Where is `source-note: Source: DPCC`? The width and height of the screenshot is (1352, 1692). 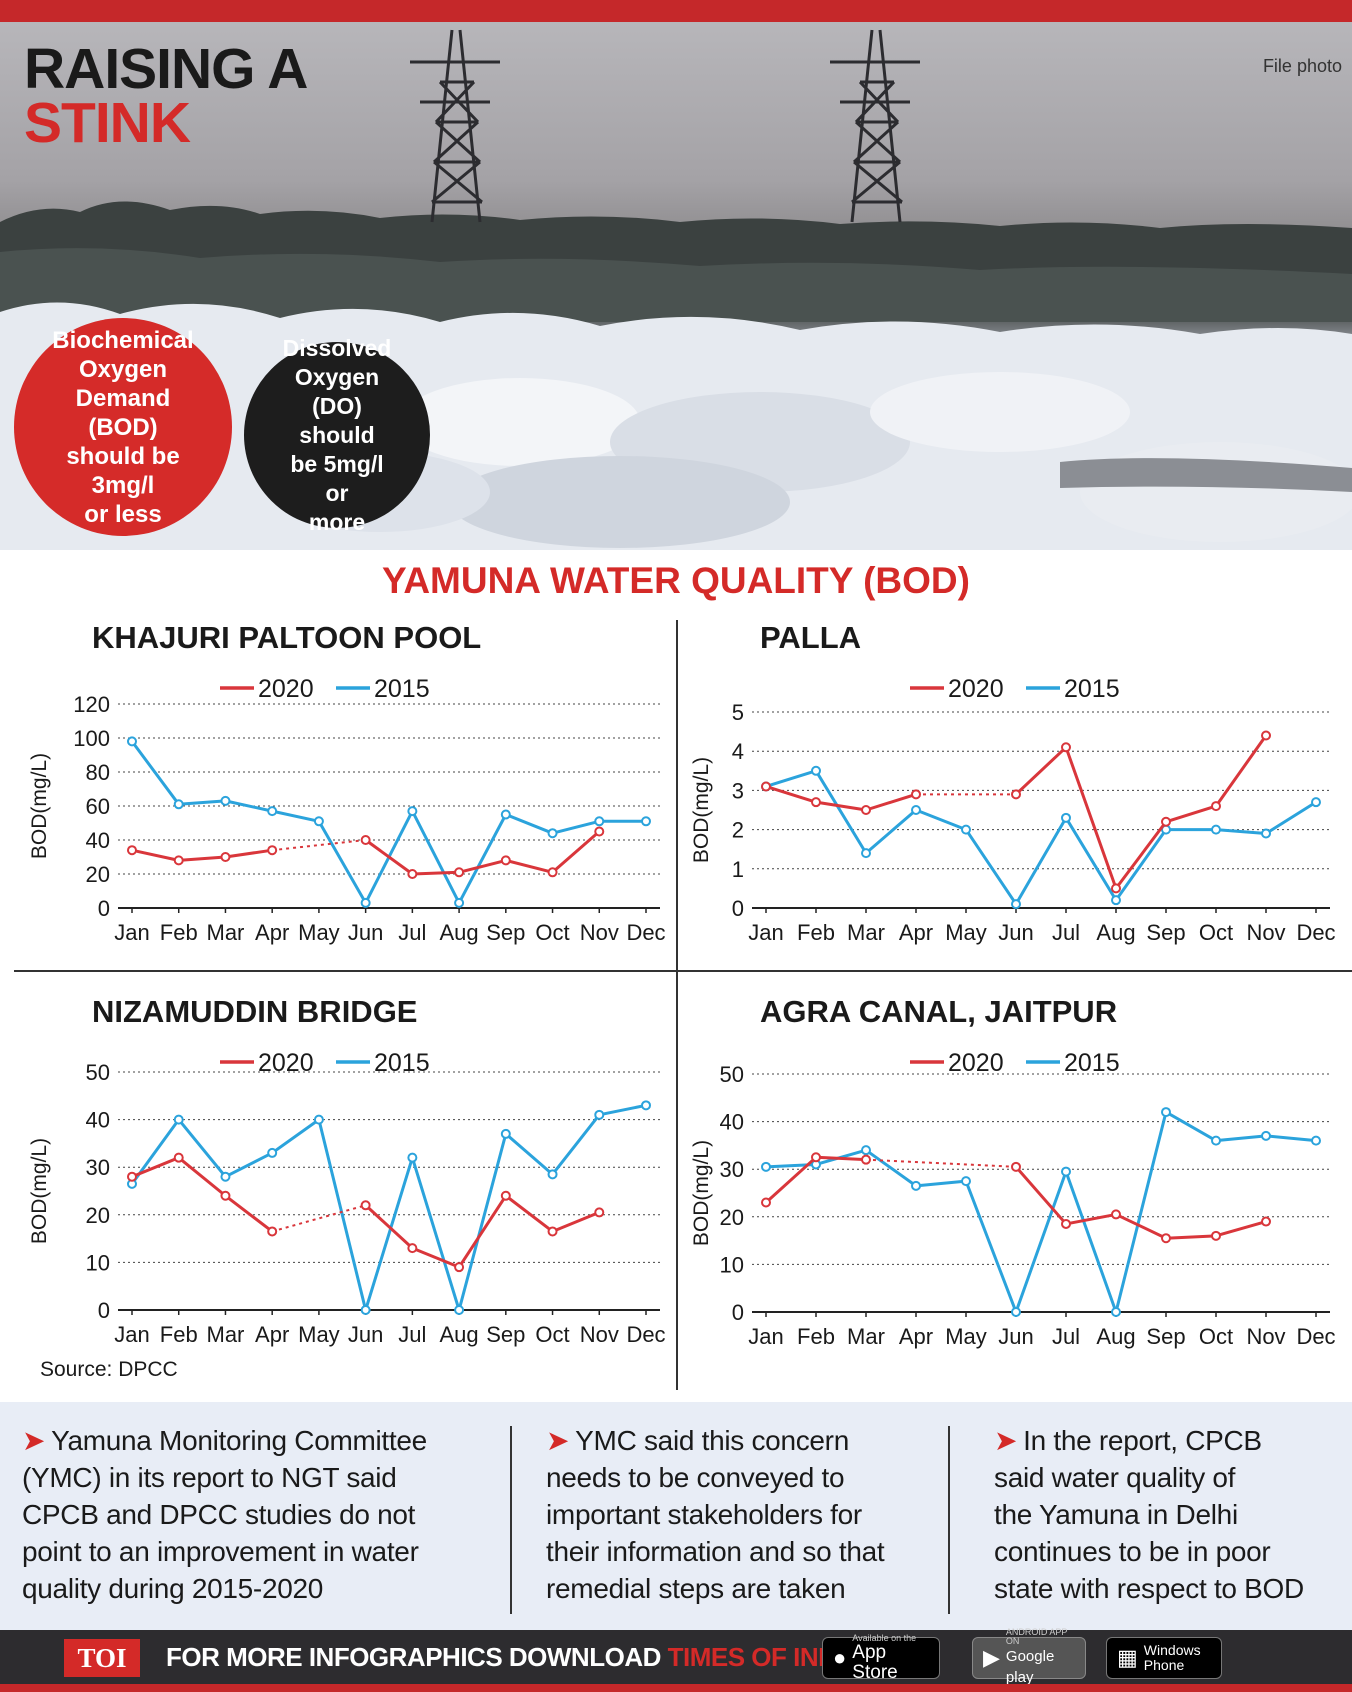 source-note: Source: DPCC is located at coordinates (109, 1369).